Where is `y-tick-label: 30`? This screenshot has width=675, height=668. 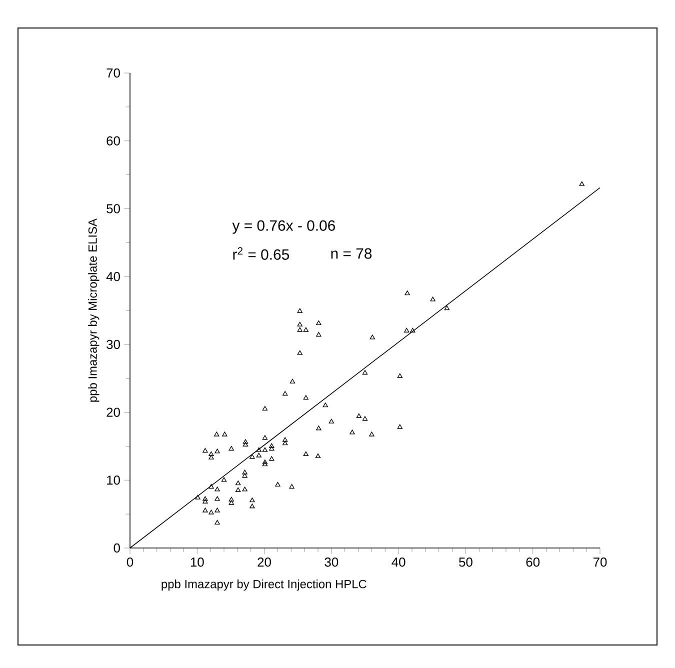 y-tick-label: 30 is located at coordinates (113, 345).